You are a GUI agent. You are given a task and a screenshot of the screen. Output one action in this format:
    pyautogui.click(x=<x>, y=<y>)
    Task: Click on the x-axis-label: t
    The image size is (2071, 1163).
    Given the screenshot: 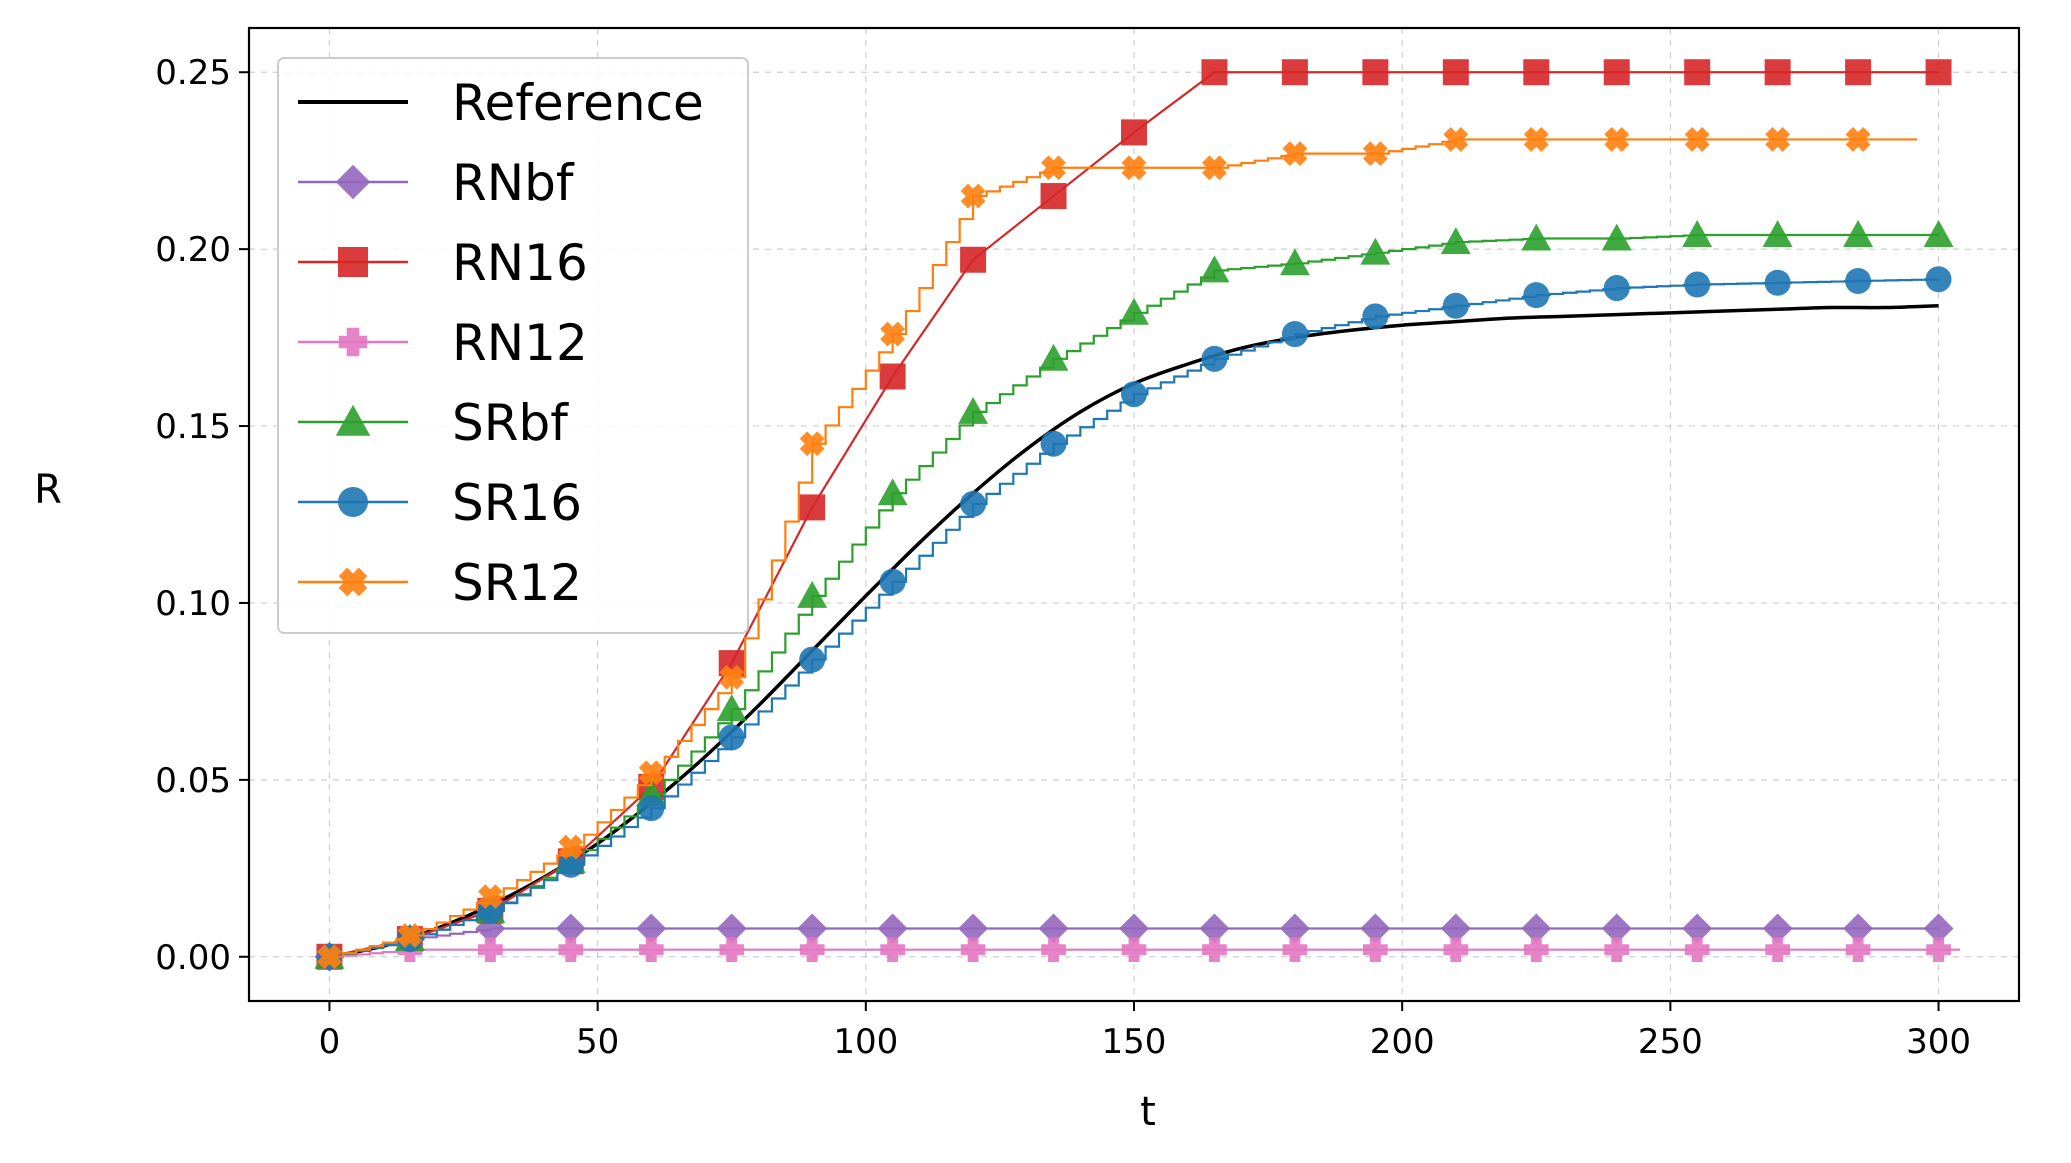 What is the action you would take?
    pyautogui.click(x=1148, y=1112)
    